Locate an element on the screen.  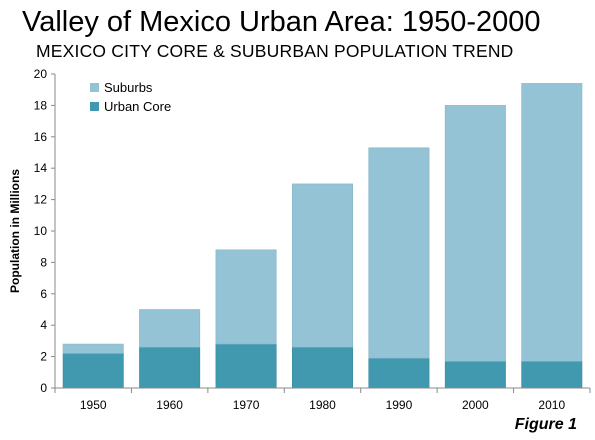
bar-suburbs-2000 is located at coordinates (475, 233).